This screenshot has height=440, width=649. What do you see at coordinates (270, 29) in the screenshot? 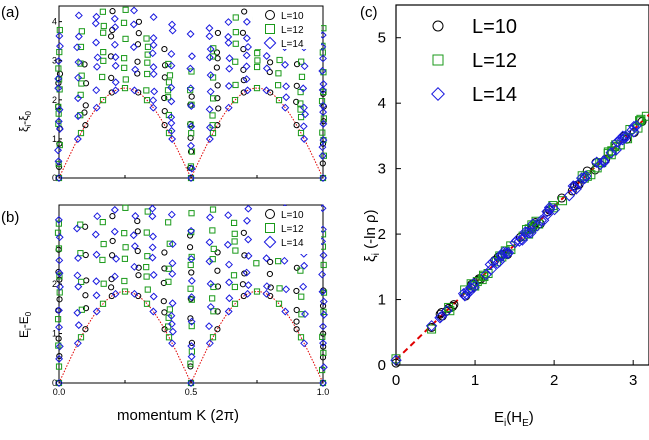
I see `legend-marker-l=12` at bounding box center [270, 29].